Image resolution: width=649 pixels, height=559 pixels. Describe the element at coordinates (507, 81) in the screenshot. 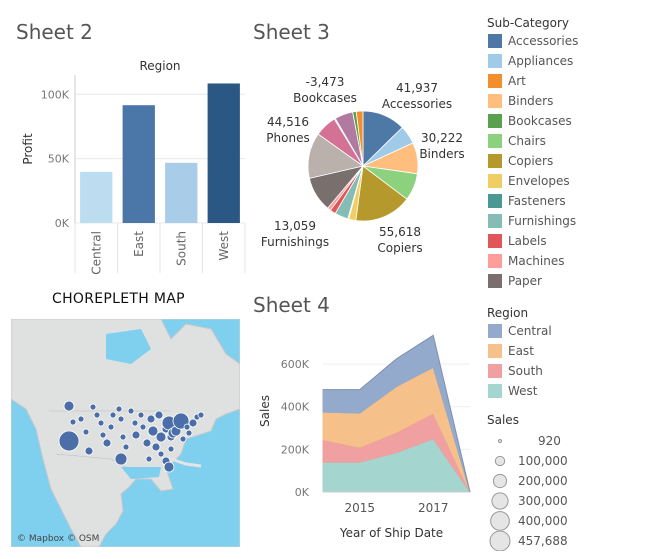

I see `subcategory-legend-item-art: Art` at that location.